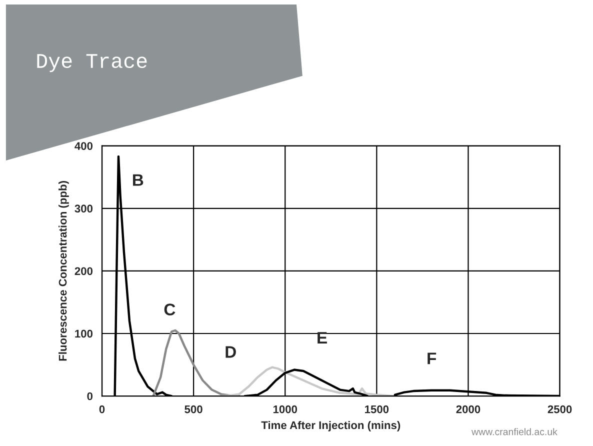 Image resolution: width=593 pixels, height=446 pixels. What do you see at coordinates (102, 409) in the screenshot?
I see `x-tick-label: 0` at bounding box center [102, 409].